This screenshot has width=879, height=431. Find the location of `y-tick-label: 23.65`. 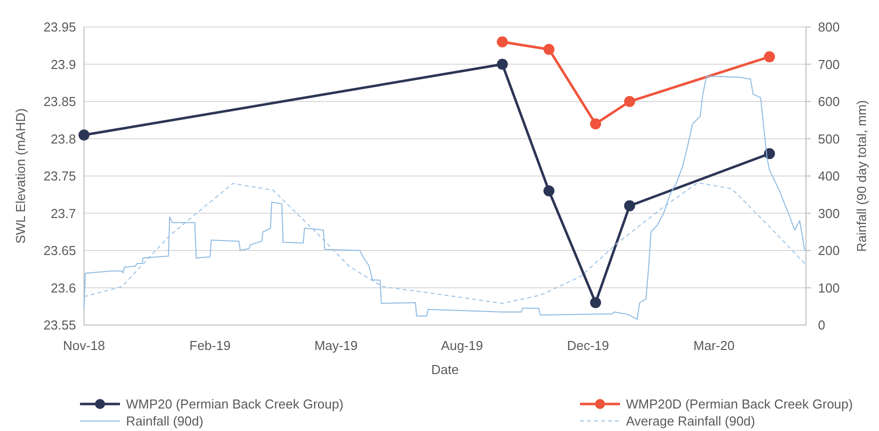

y-tick-label: 23.65 is located at coordinates (59, 250).